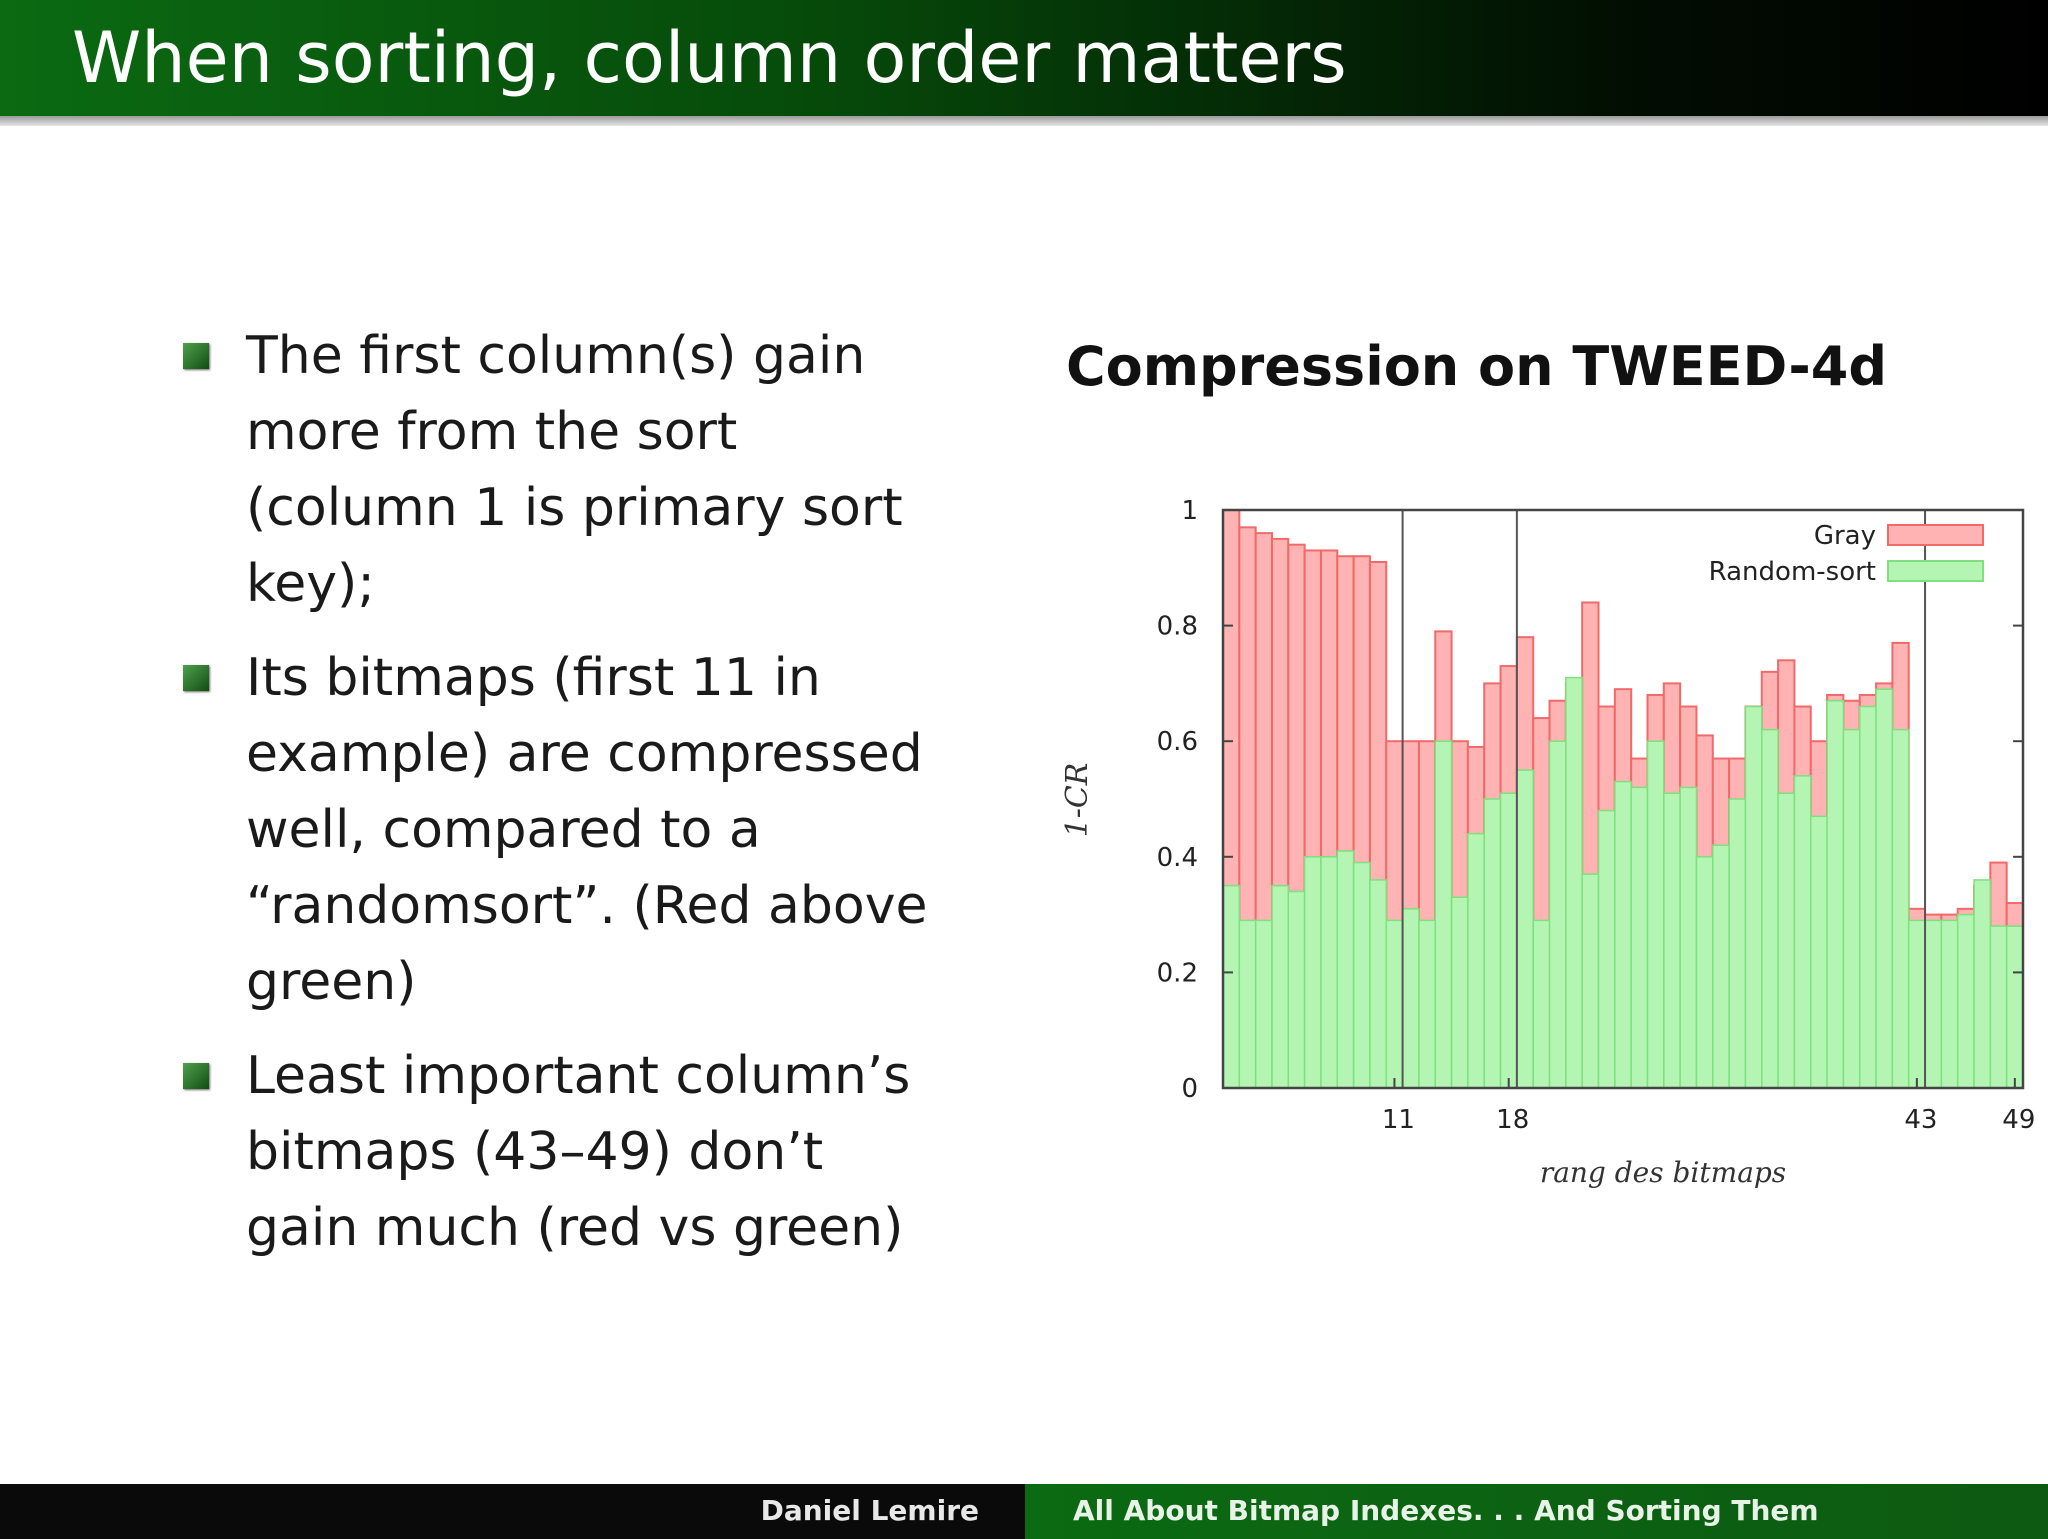  What do you see at coordinates (1663, 1172) in the screenshot?
I see `x-axis-label: rang des bitmaps` at bounding box center [1663, 1172].